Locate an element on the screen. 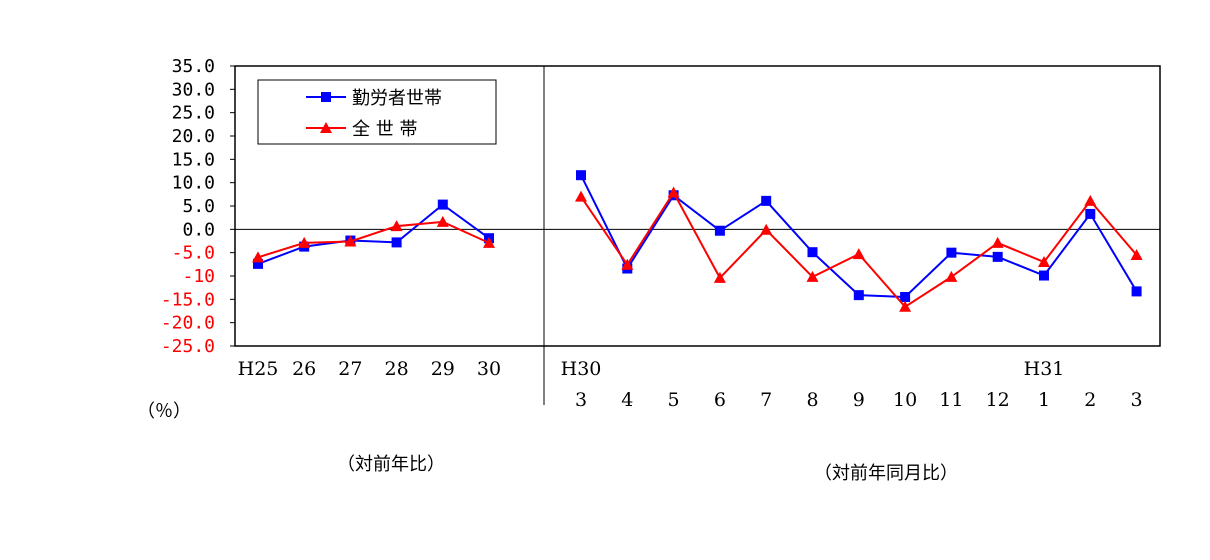  y-tick-label: -25.0 is located at coordinates (188, 346).